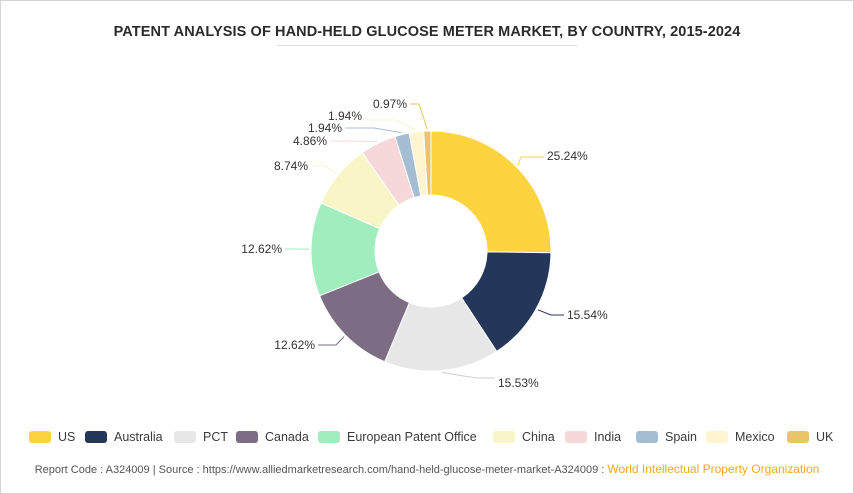 The width and height of the screenshot is (854, 494). I want to click on report-code: Report Code : A324009, so click(92, 470).